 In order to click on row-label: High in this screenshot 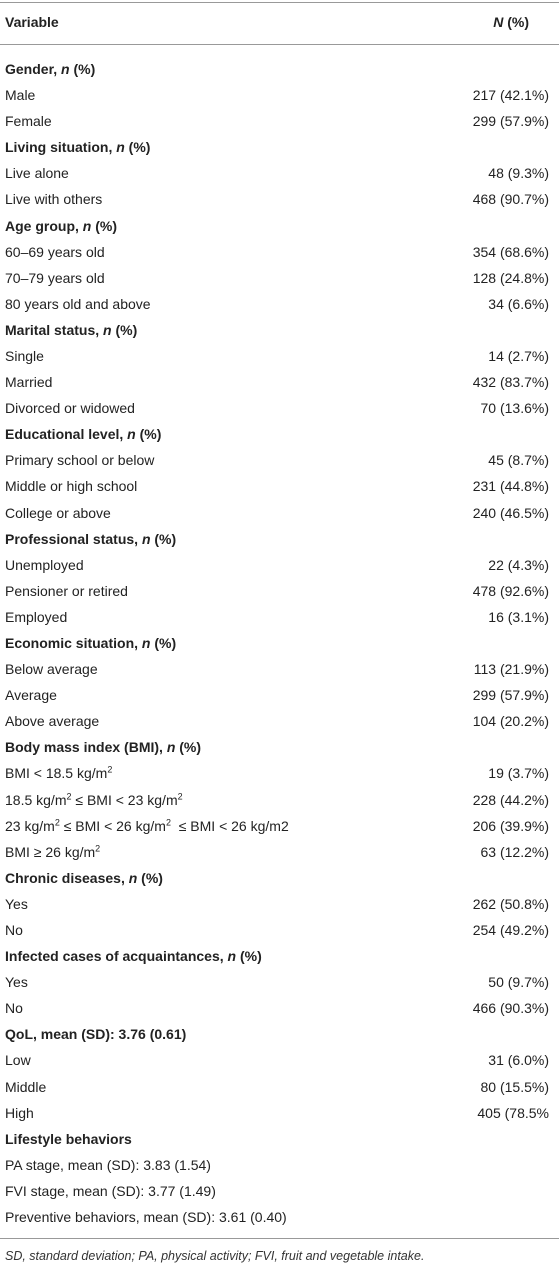, I will do `click(19, 1113)`.